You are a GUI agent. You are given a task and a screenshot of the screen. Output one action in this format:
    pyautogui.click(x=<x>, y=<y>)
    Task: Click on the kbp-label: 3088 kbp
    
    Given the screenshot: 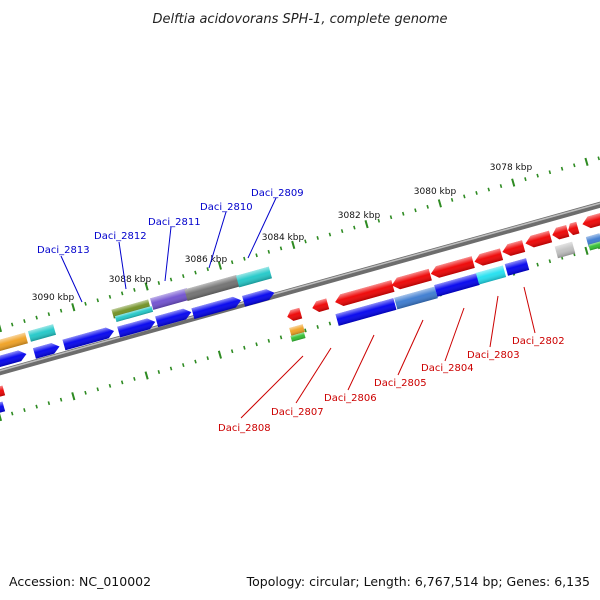 What is the action you would take?
    pyautogui.click(x=130, y=280)
    